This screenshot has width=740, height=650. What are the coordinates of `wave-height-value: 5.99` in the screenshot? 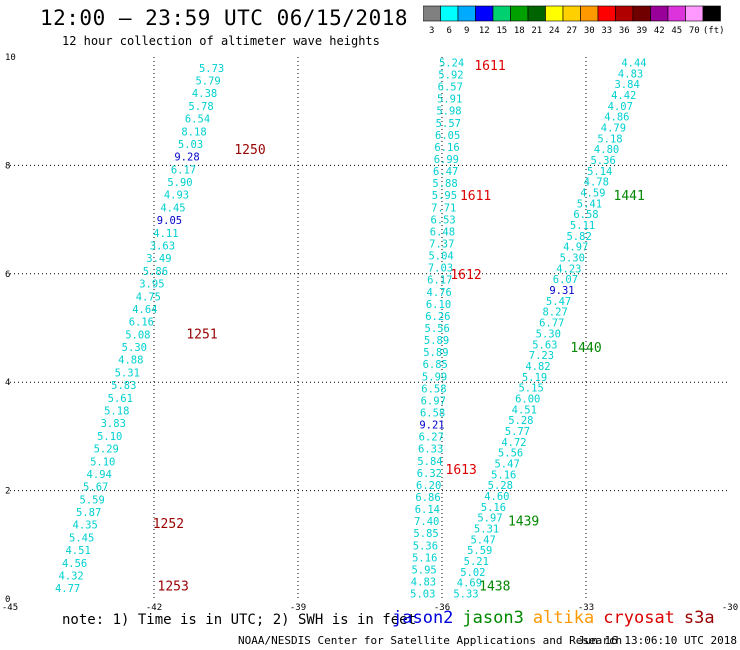 It's located at (434, 377).